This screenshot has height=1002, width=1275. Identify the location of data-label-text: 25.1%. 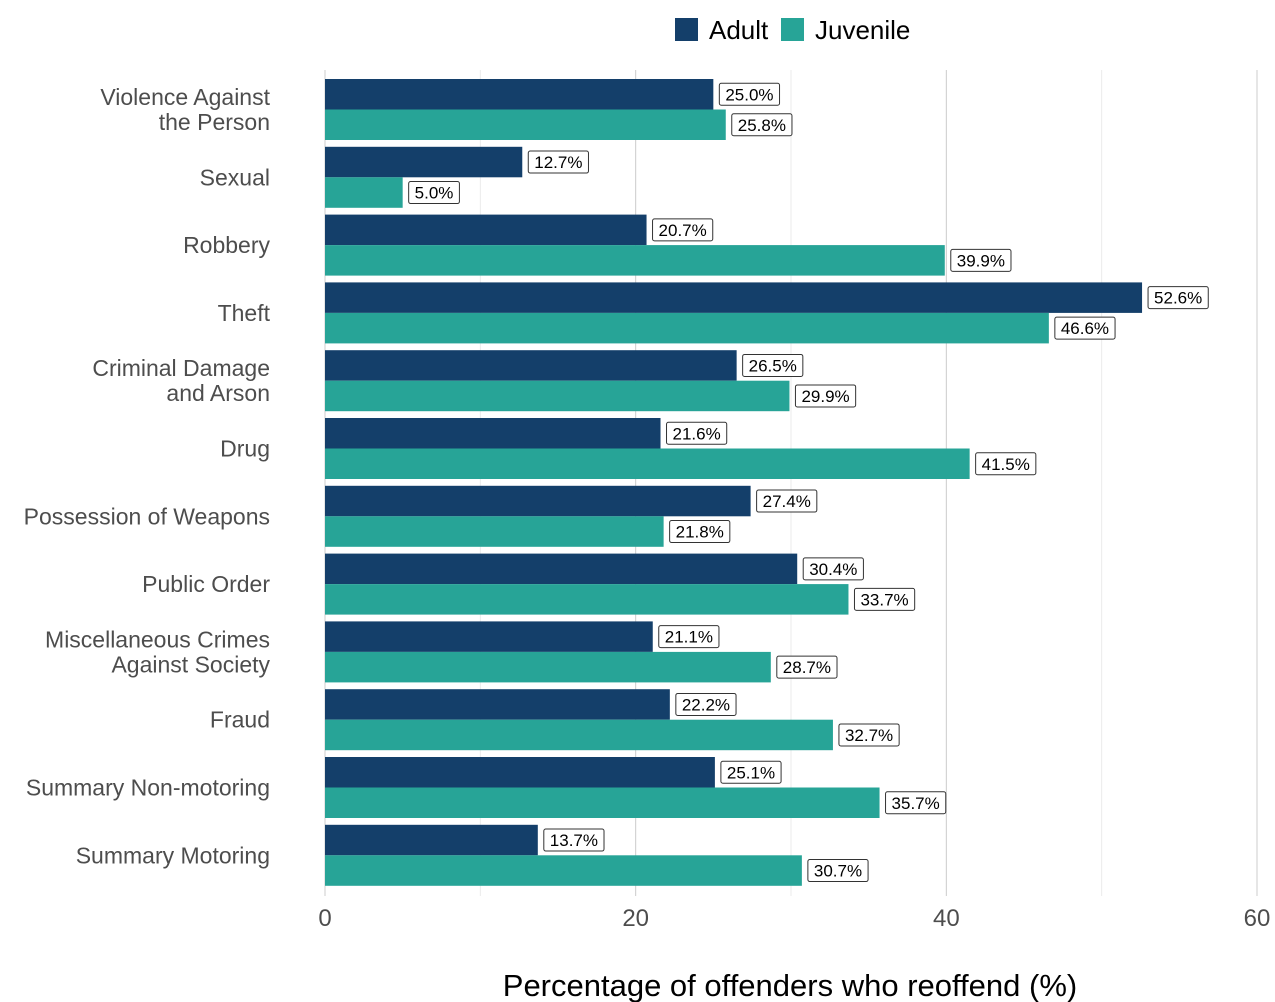
(751, 772).